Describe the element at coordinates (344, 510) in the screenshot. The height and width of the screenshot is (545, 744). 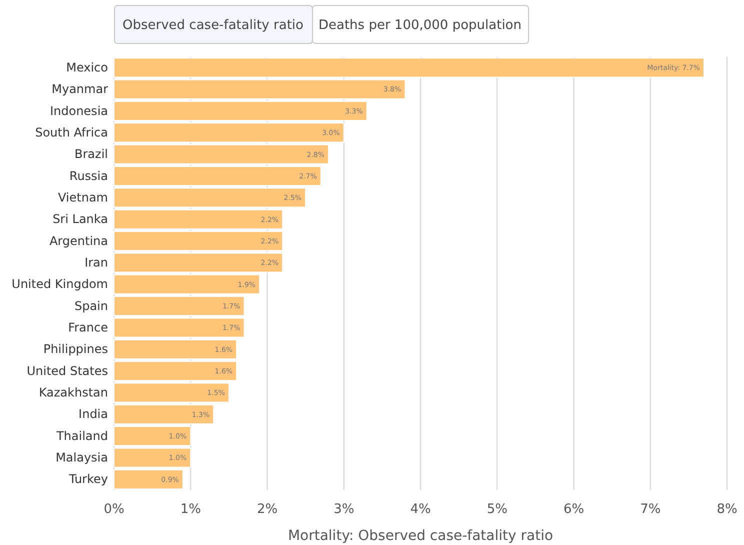
I see `x-tick-label: 3%` at that location.